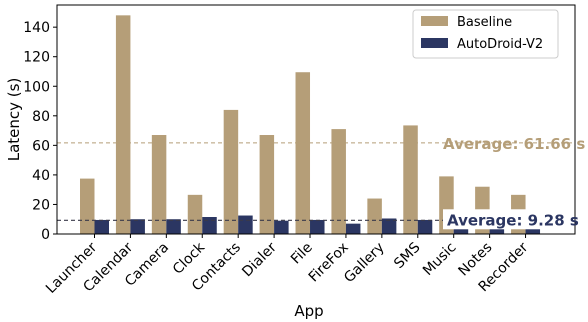 The height and width of the screenshot is (322, 588). What do you see at coordinates (87, 206) in the screenshot?
I see `bar-baseline-launcher` at bounding box center [87, 206].